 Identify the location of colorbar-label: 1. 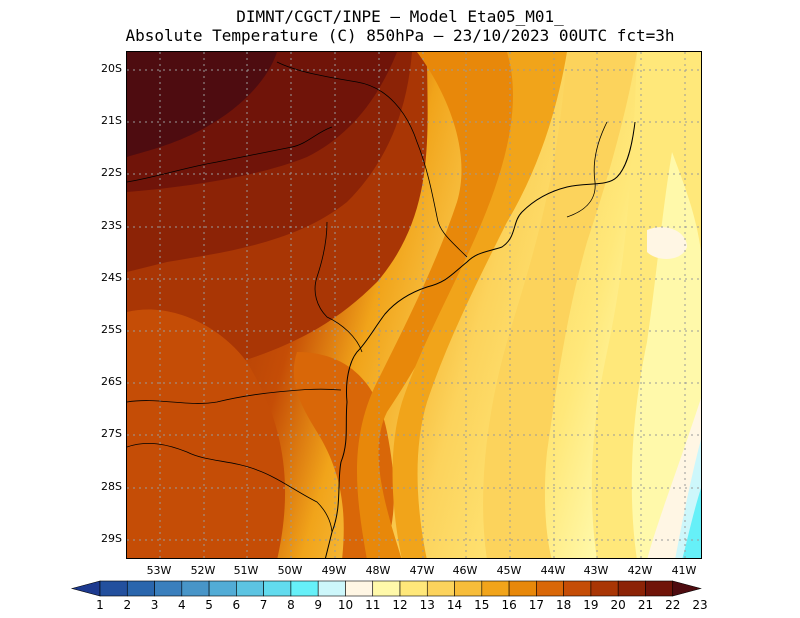
(100, 605).